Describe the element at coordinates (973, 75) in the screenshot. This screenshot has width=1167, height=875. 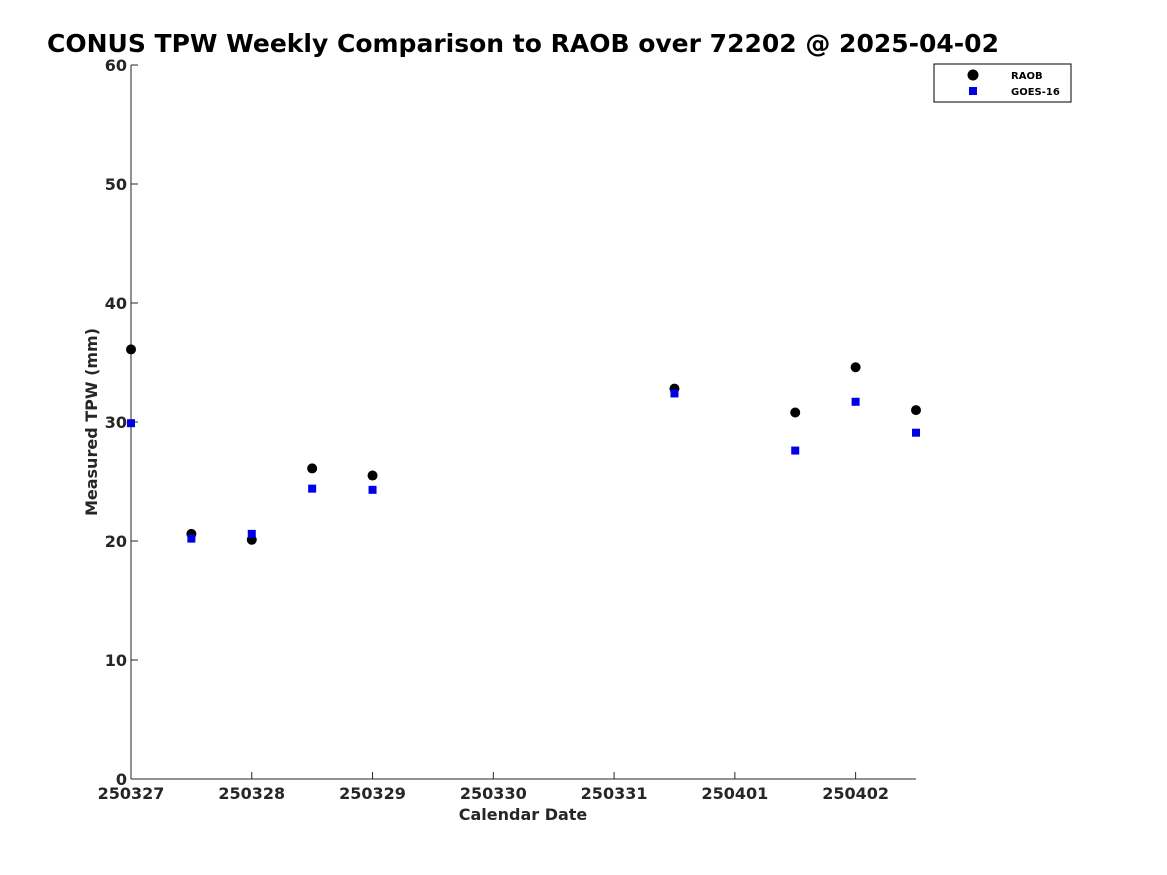
I see `legend-raob-marker` at that location.